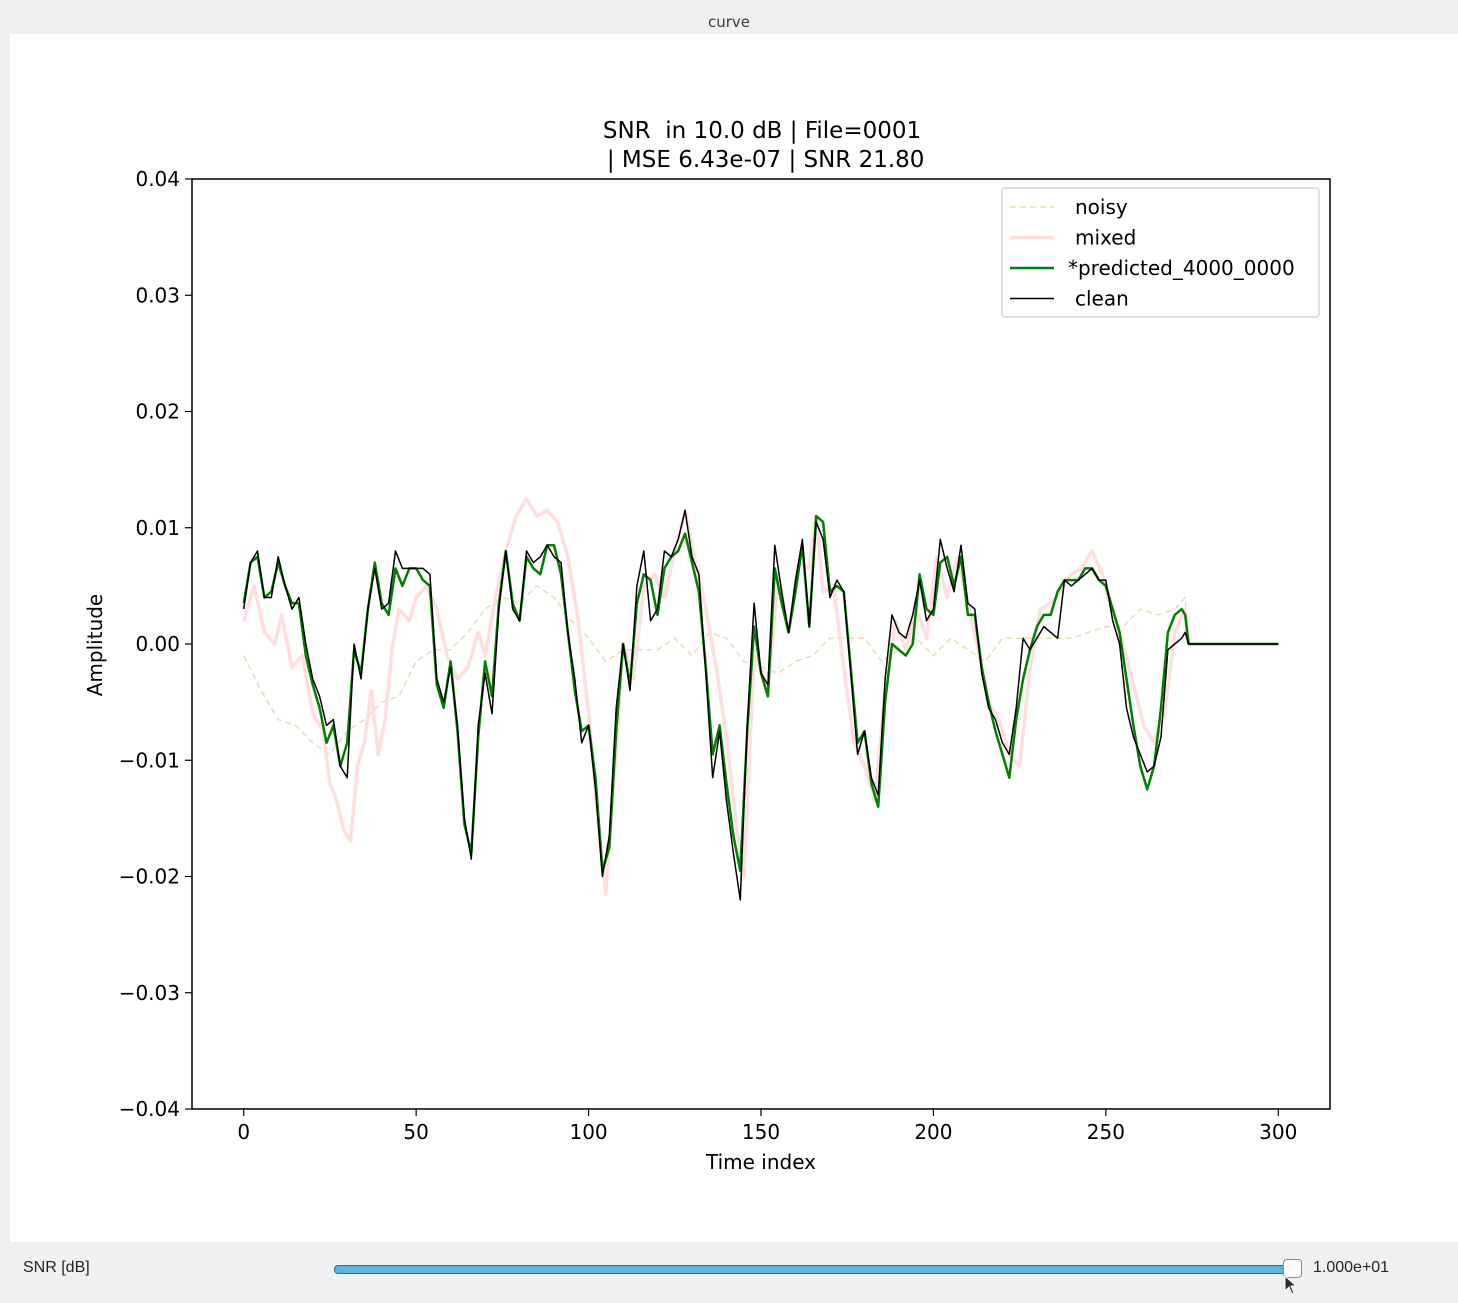  I want to click on y-tick-label: −0.04, so click(149, 1109).